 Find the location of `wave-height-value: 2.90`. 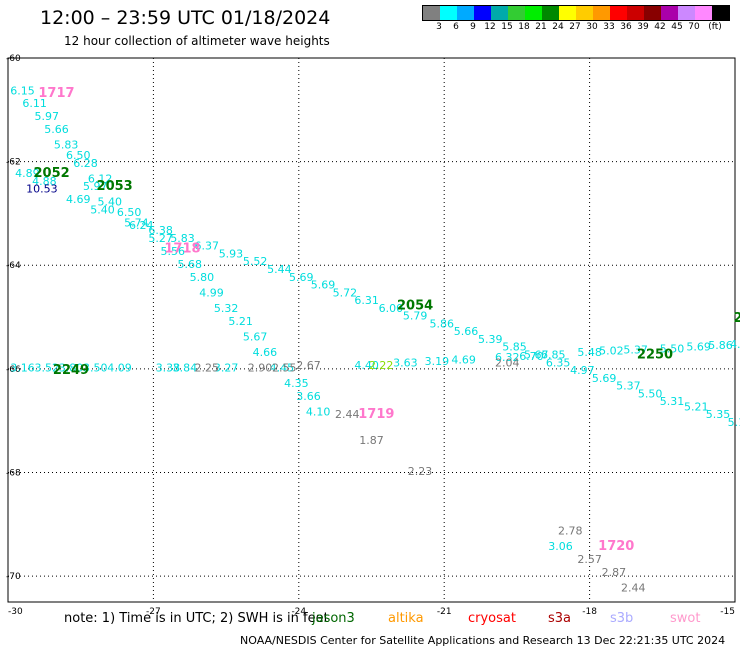

wave-height-value: 2.90 is located at coordinates (260, 367).